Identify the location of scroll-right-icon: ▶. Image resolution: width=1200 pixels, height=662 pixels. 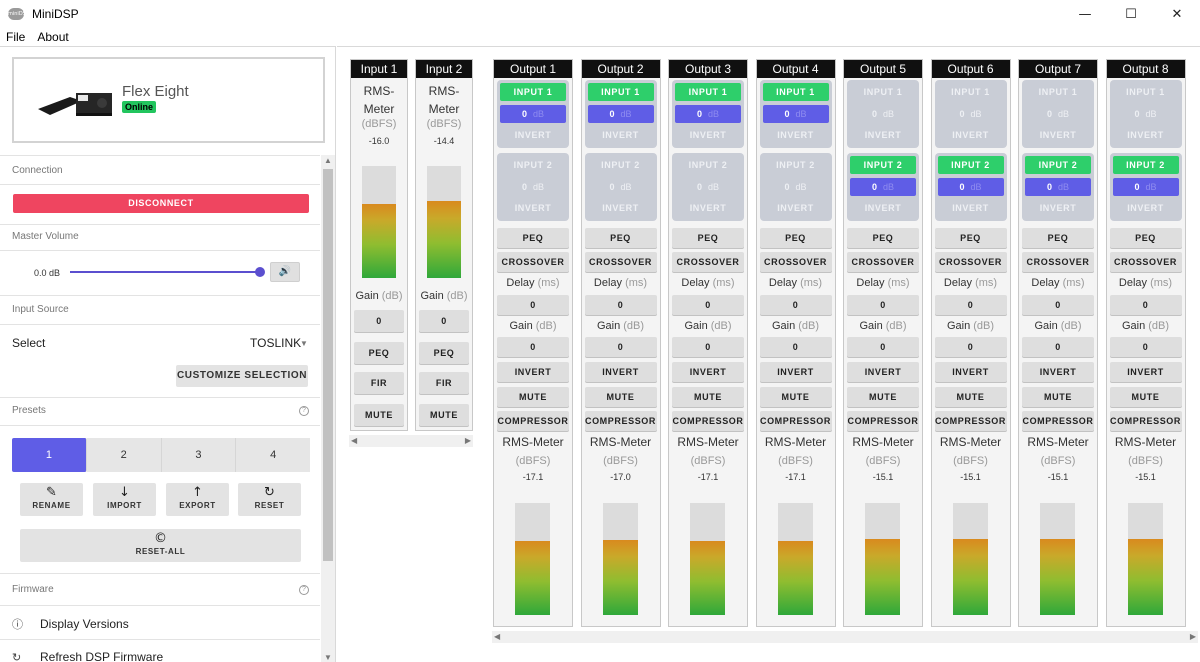
(467, 440).